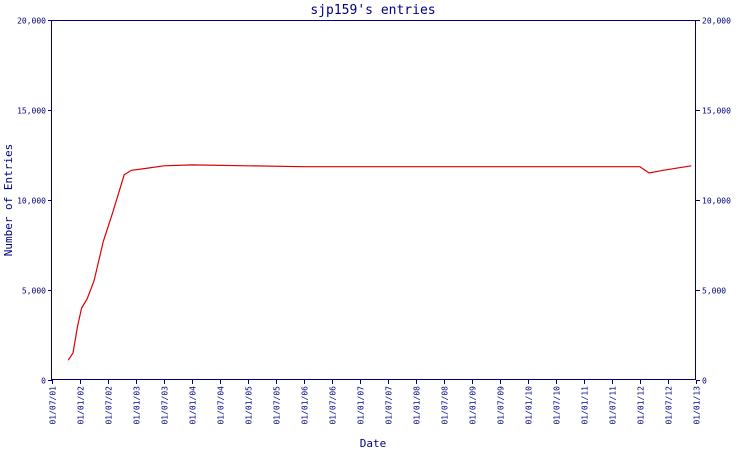 This screenshot has height=450, width=750. I want to click on x-tick-label: 01/07/10, so click(557, 405).